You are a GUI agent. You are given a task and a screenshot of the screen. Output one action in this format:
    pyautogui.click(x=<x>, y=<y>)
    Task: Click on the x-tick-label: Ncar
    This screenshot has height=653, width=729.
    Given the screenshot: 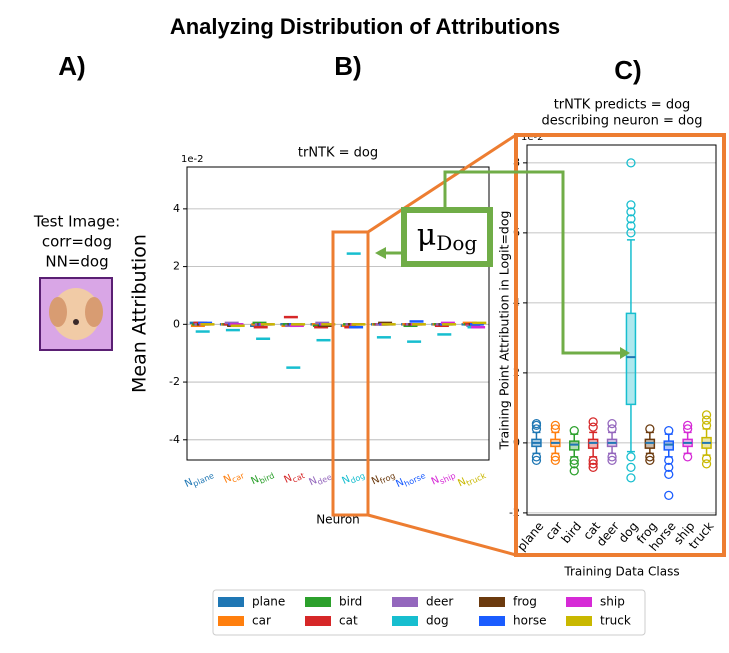 What is the action you would take?
    pyautogui.click(x=234, y=477)
    